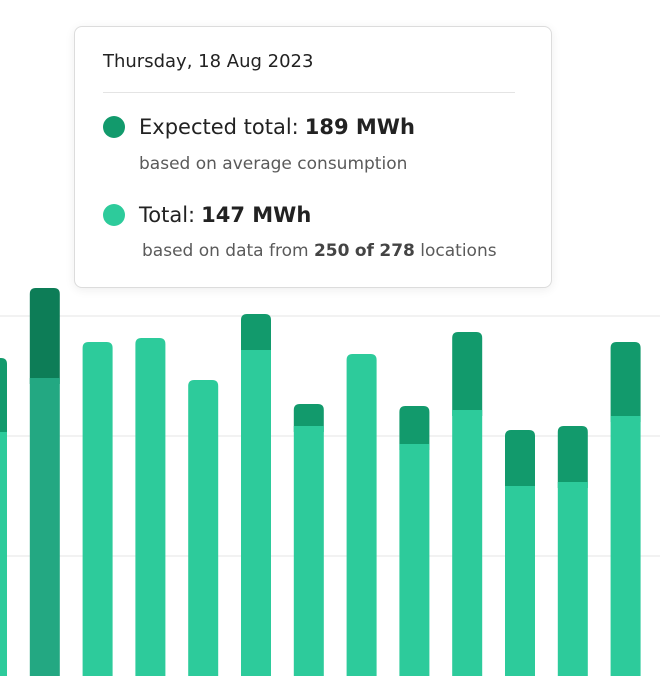 The image size is (660, 676). What do you see at coordinates (114, 215) in the screenshot?
I see `total-dot` at bounding box center [114, 215].